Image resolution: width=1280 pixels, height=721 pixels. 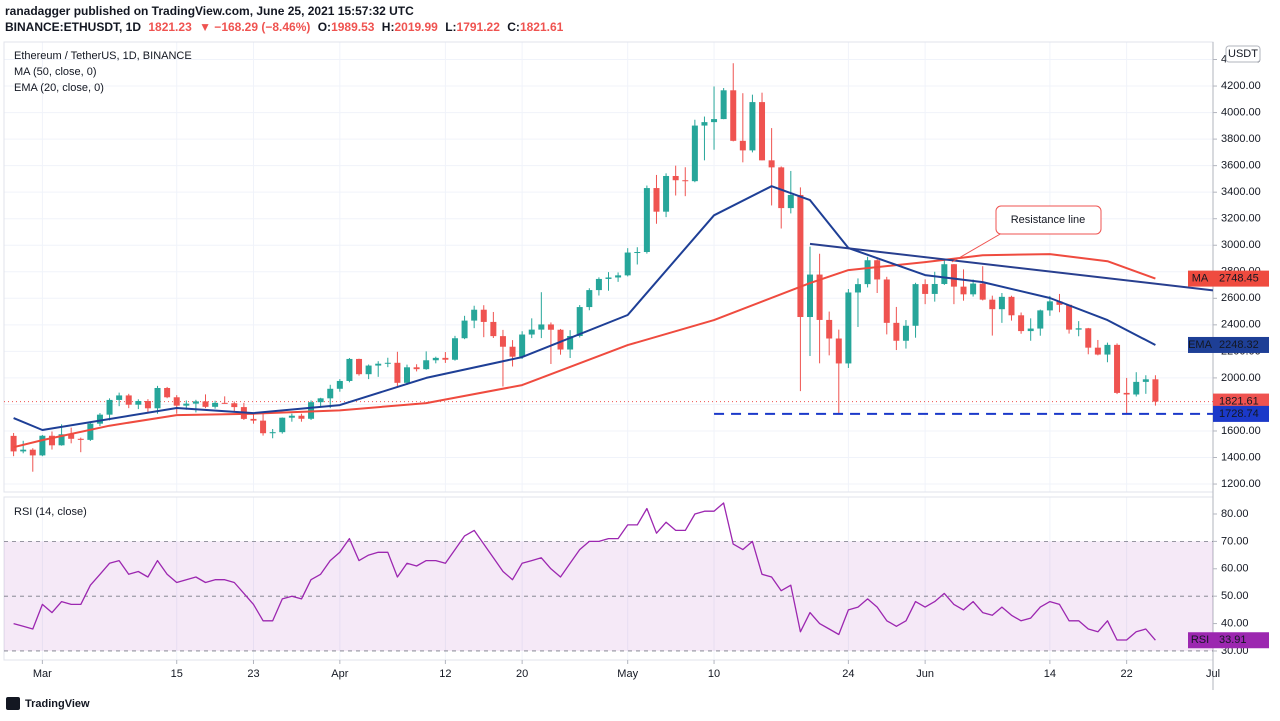 I want to click on last-price: 1821.23, so click(x=170, y=27).